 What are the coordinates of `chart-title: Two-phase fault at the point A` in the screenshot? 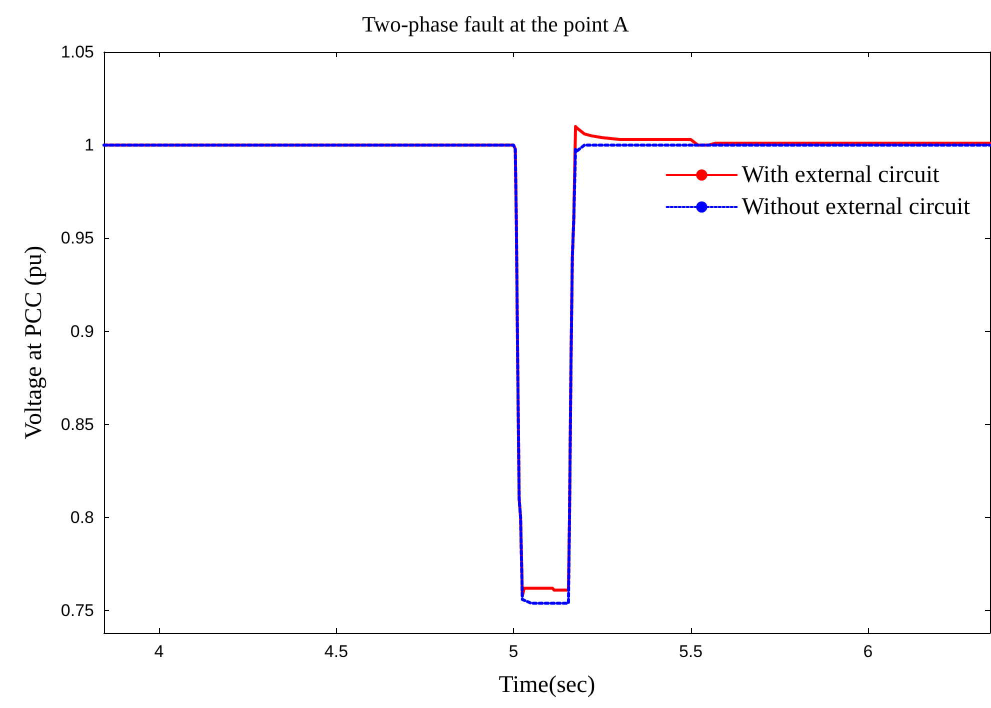 It's located at (495, 24).